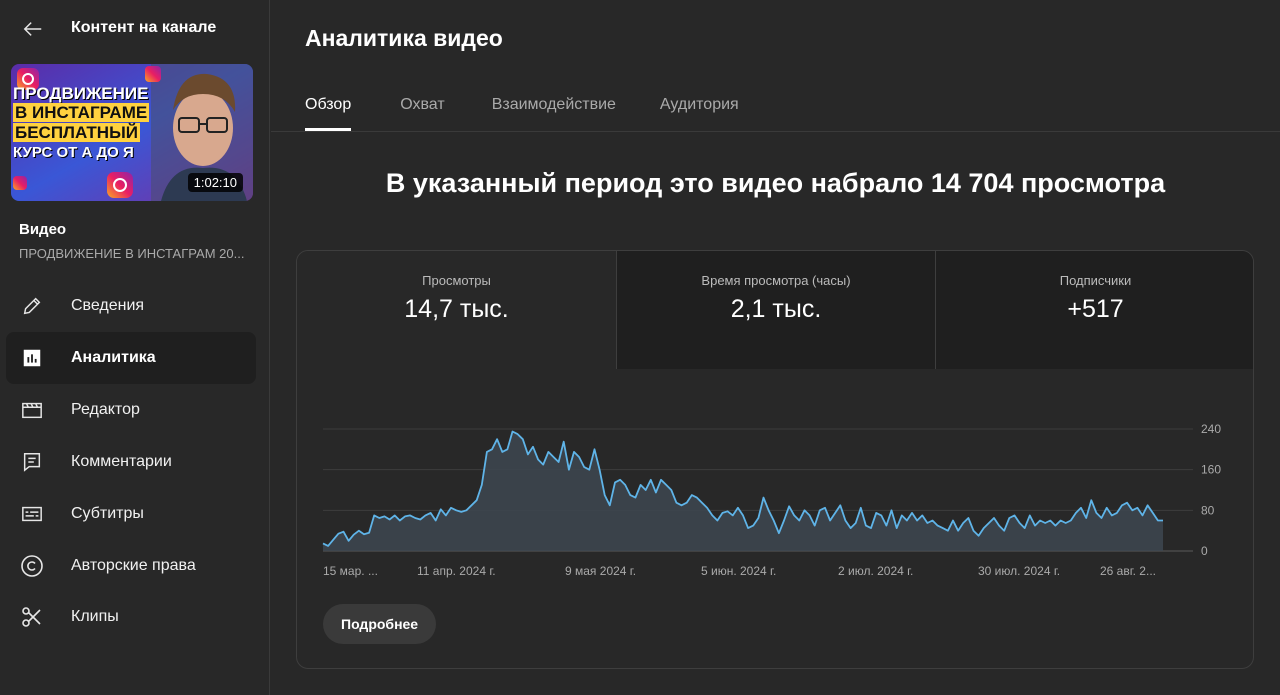 This screenshot has height=695, width=1280. What do you see at coordinates (699, 104) in the screenshot?
I see `tab-audience: Аудитория` at bounding box center [699, 104].